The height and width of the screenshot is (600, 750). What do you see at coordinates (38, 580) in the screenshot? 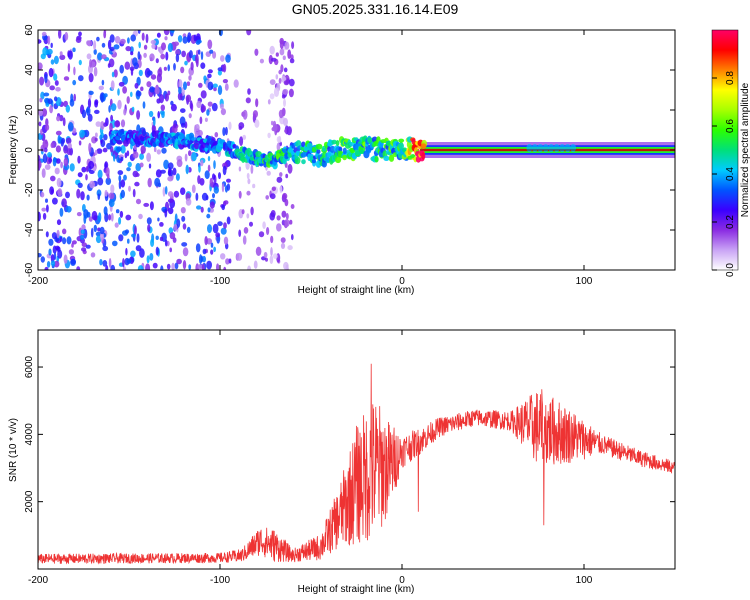
I see `snr-x-tick-label: -200` at bounding box center [38, 580].